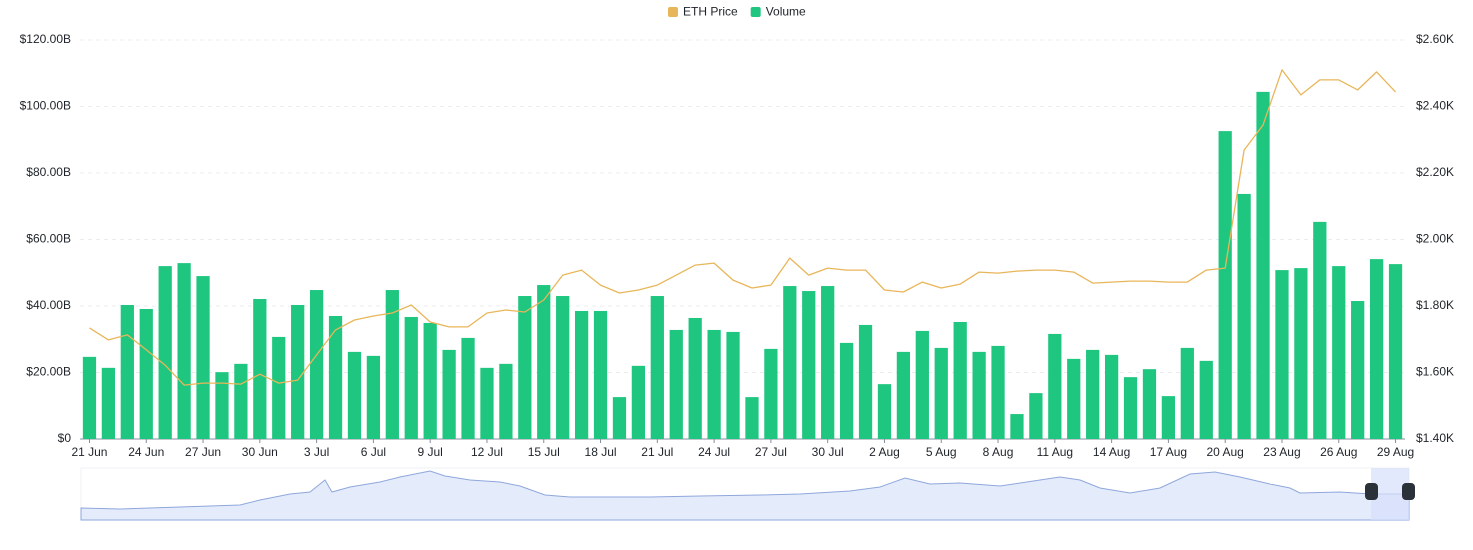  I want to click on y-tick-label: $60.00B, so click(48, 239).